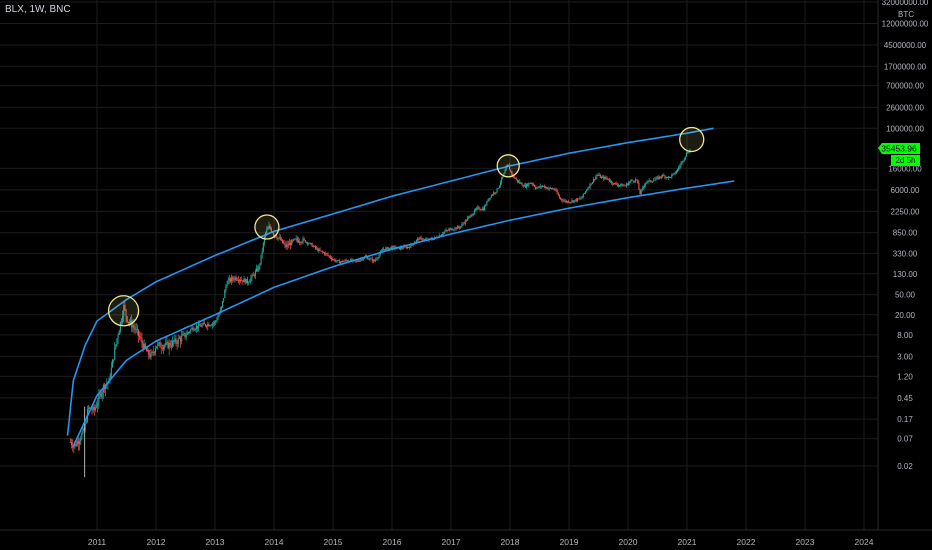 The height and width of the screenshot is (550, 932). Describe the element at coordinates (905, 398) in the screenshot. I see `price-tick-label: 0.45` at that location.